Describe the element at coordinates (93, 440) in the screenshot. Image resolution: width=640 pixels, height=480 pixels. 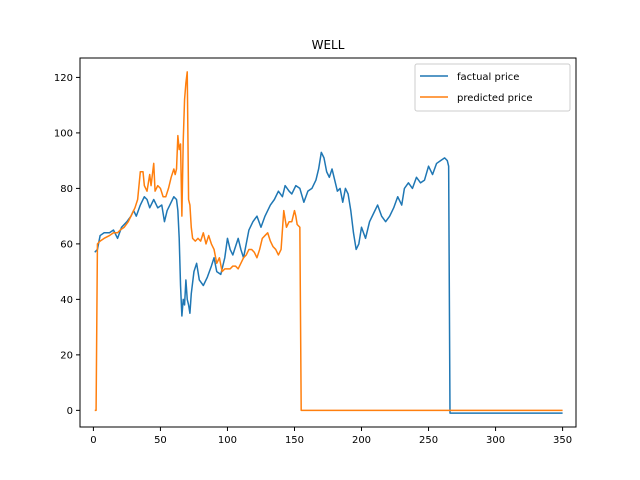
I see `x-tick-label: 0` at that location.